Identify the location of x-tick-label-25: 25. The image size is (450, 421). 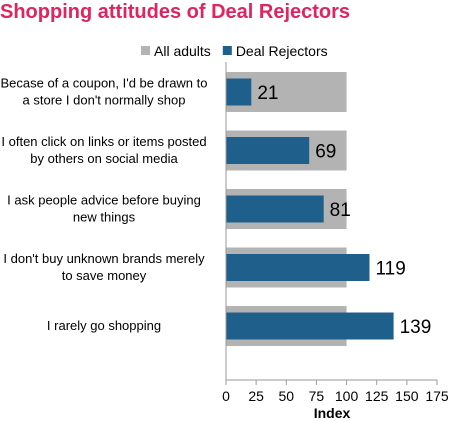
(256, 396).